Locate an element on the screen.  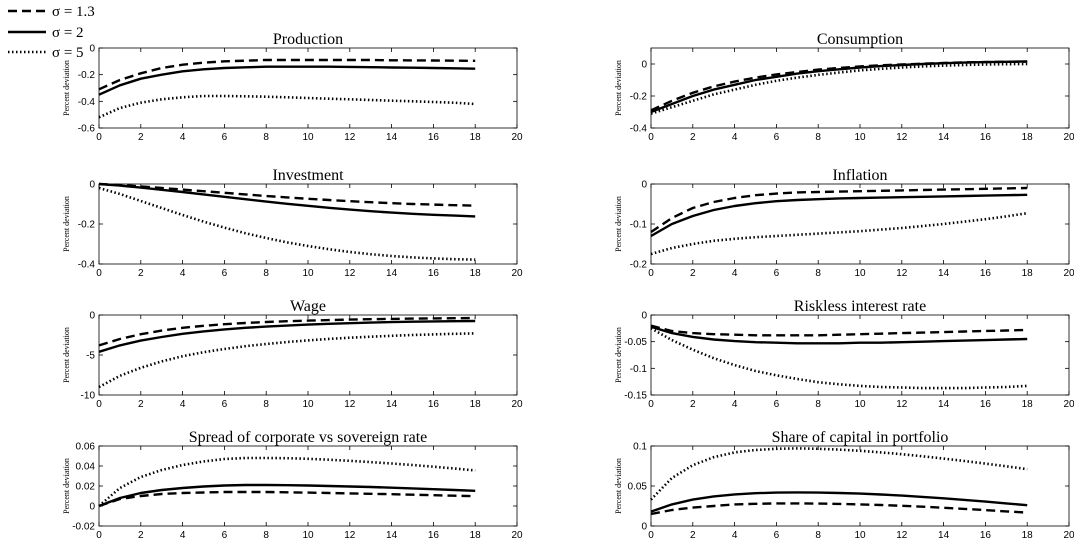
chart-7-xtick-label: 2 is located at coordinates (141, 535).